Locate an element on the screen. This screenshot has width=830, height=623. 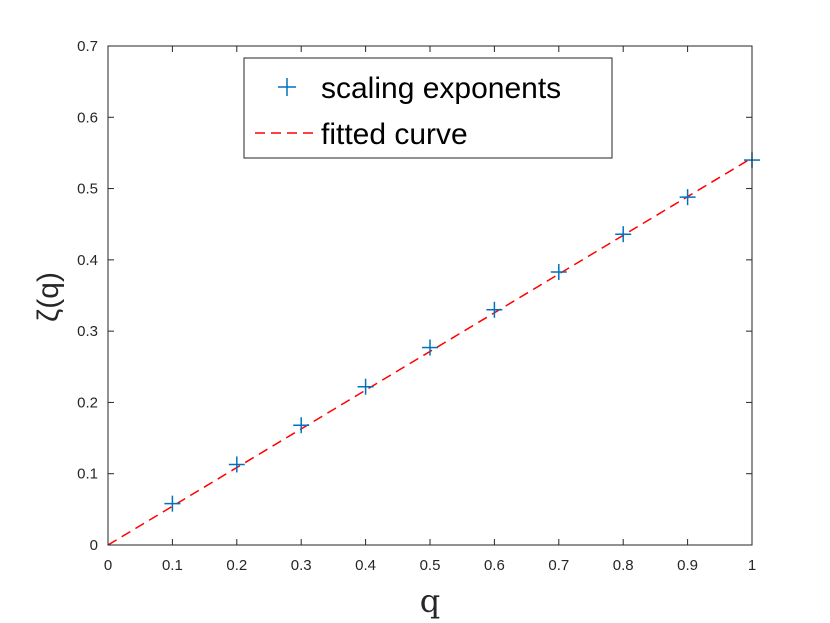
y-tick-label: 0.5 is located at coordinates (87, 189).